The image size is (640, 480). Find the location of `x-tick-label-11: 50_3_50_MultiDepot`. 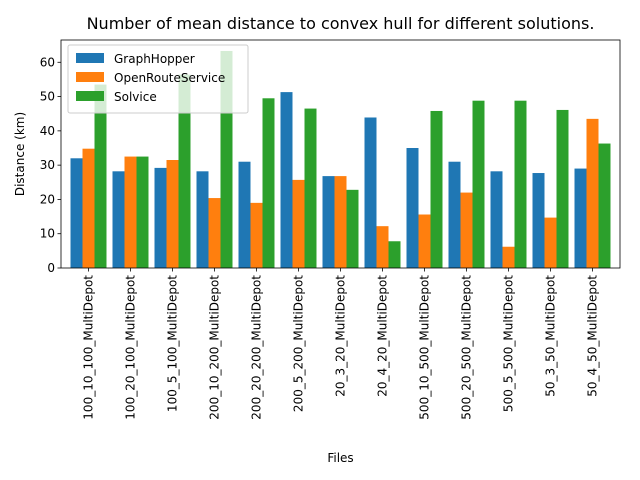

x-tick-label-11: 50_3_50_MultiDepot is located at coordinates (551, 336).